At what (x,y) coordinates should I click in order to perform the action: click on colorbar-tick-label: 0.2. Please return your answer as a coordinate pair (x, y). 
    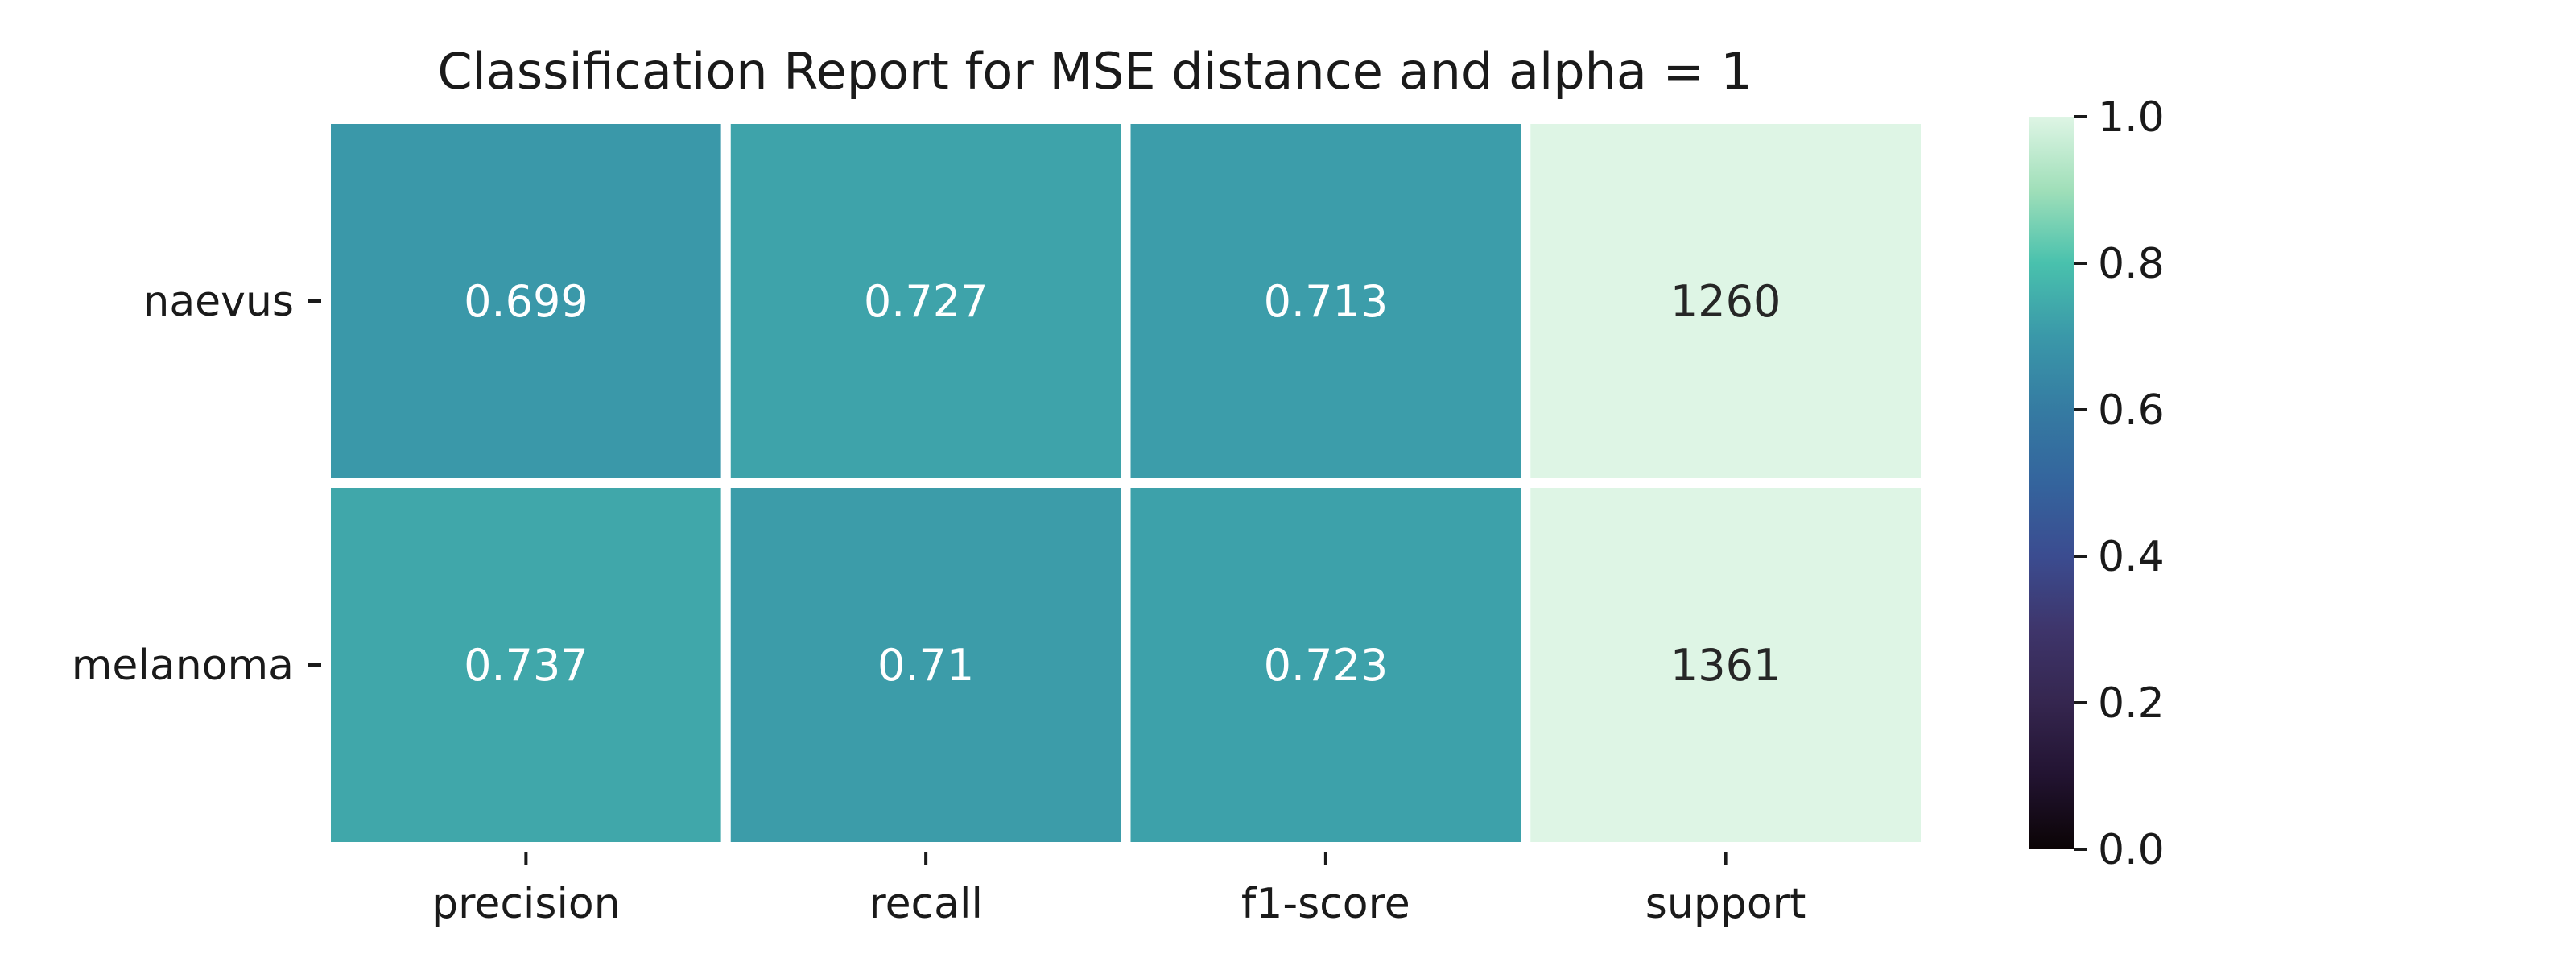
    Looking at the image, I should click on (2131, 703).